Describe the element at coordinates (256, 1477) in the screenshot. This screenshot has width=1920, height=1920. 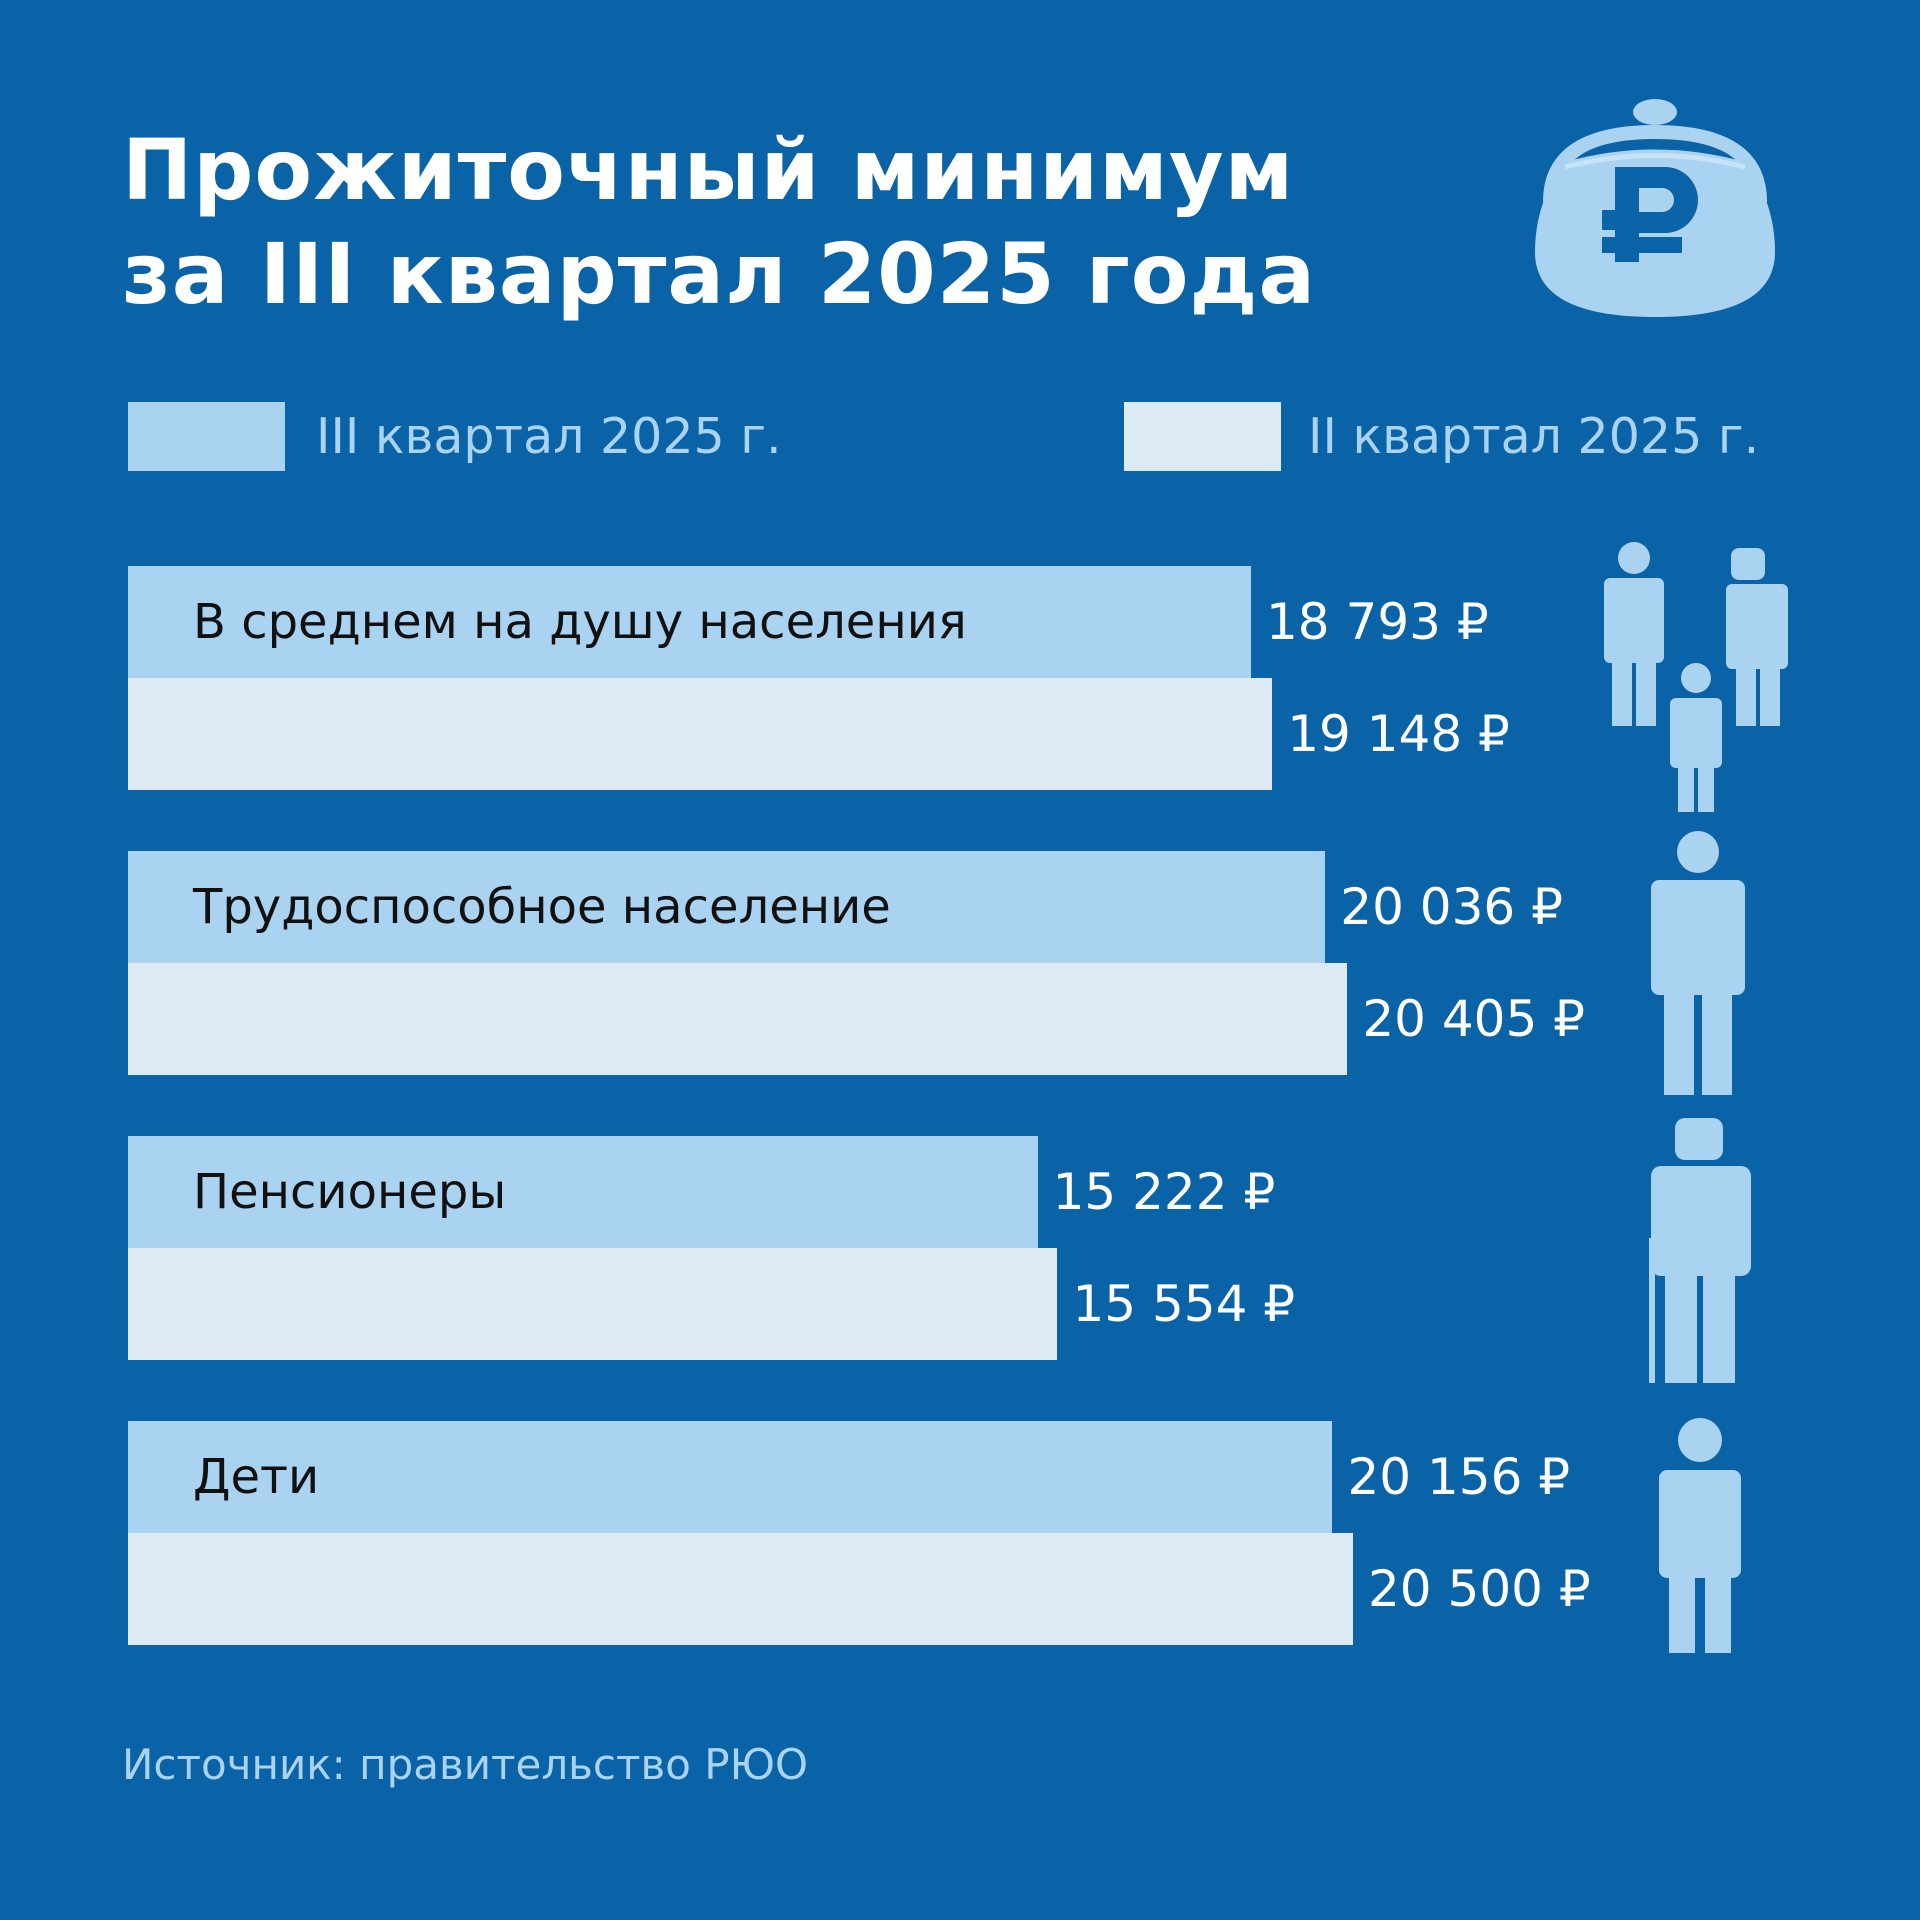
I see `category-label: Дети` at that location.